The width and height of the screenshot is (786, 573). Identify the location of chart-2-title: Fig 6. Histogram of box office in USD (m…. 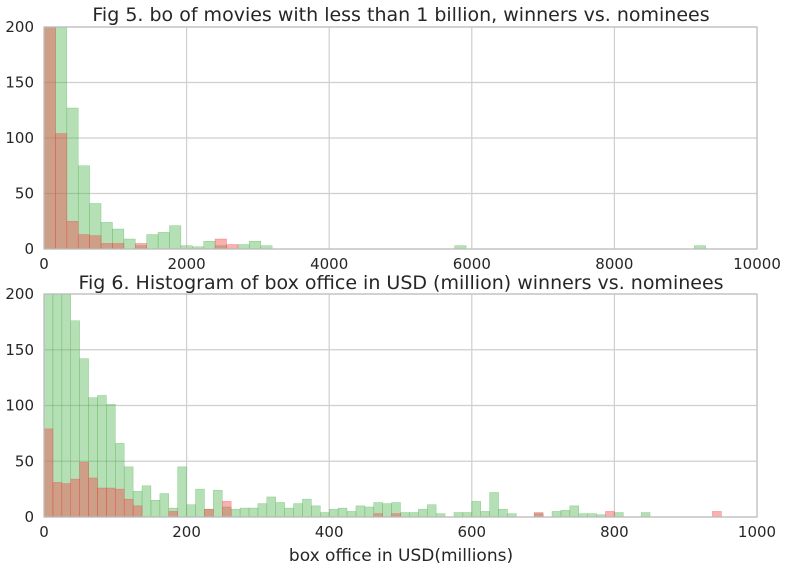
(400, 283).